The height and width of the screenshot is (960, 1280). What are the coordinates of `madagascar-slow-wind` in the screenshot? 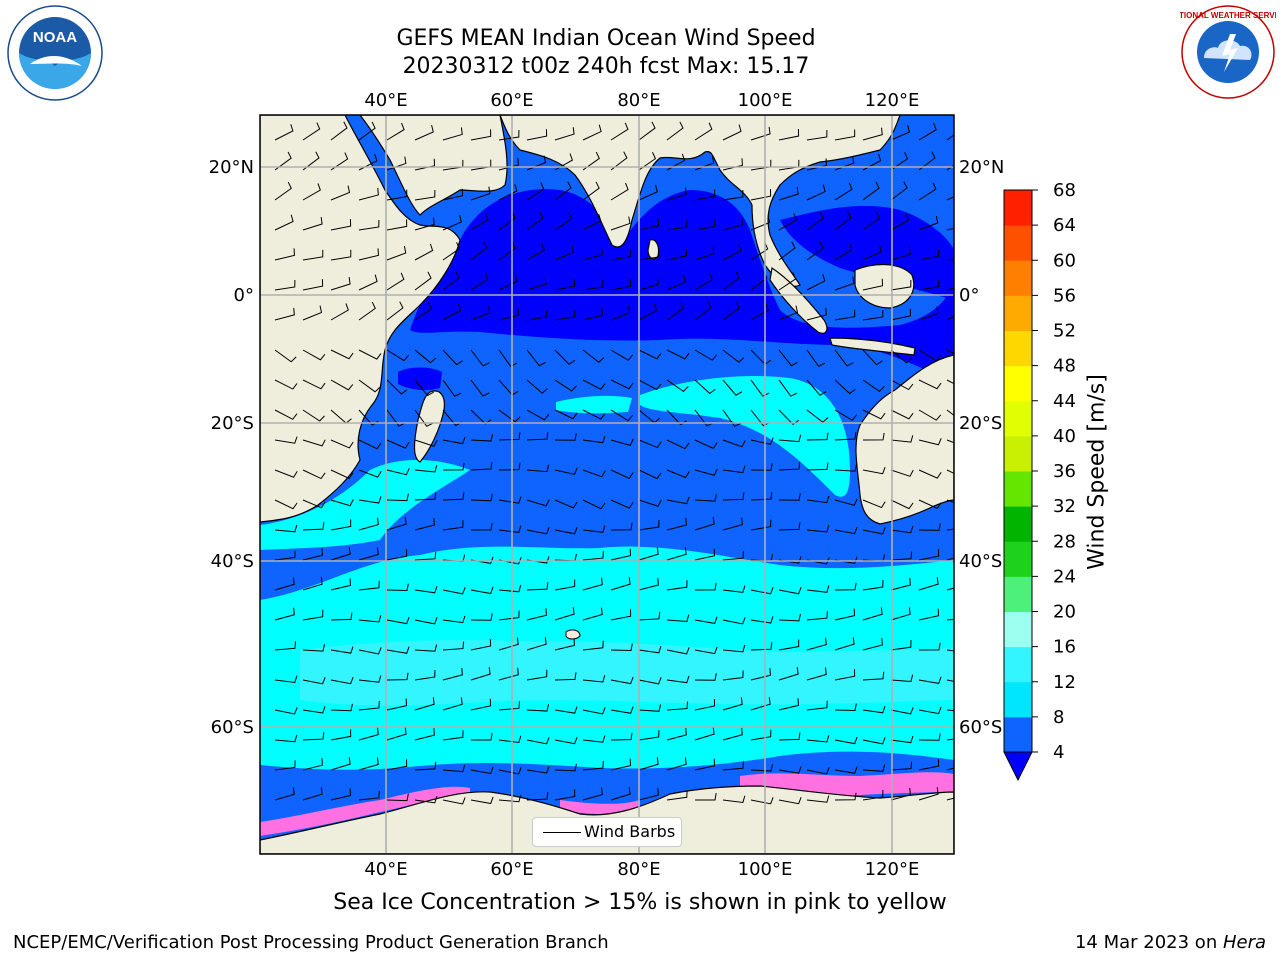 It's located at (420, 379).